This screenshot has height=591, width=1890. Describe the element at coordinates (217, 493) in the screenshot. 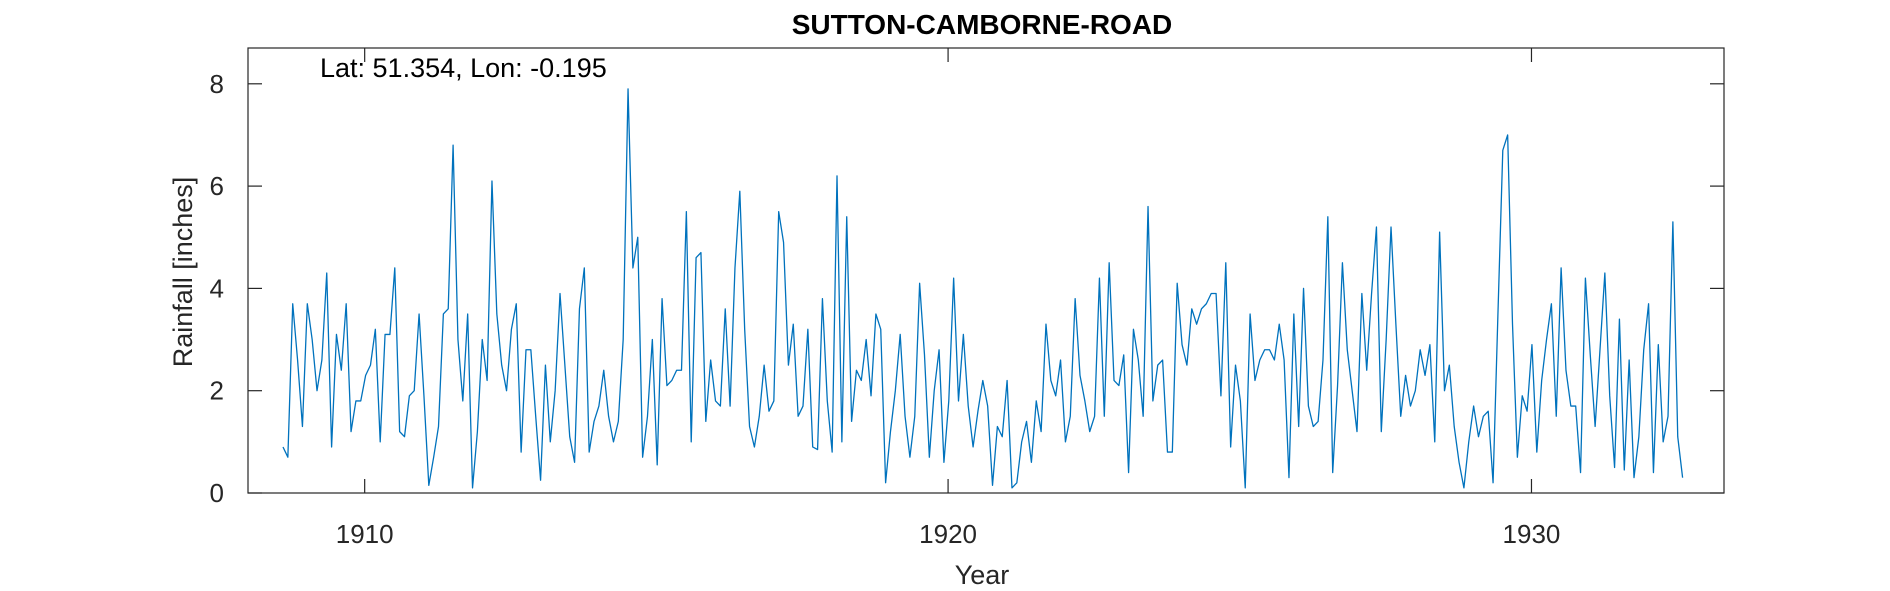

I see `y-tick-label: 0` at that location.